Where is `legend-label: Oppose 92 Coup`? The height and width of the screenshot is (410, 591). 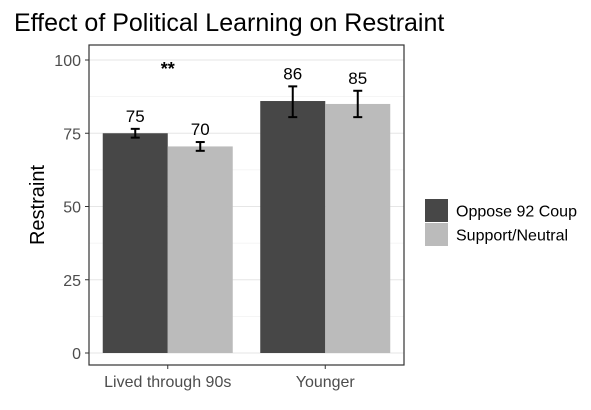
legend-label: Oppose 92 Coup is located at coordinates (516, 212).